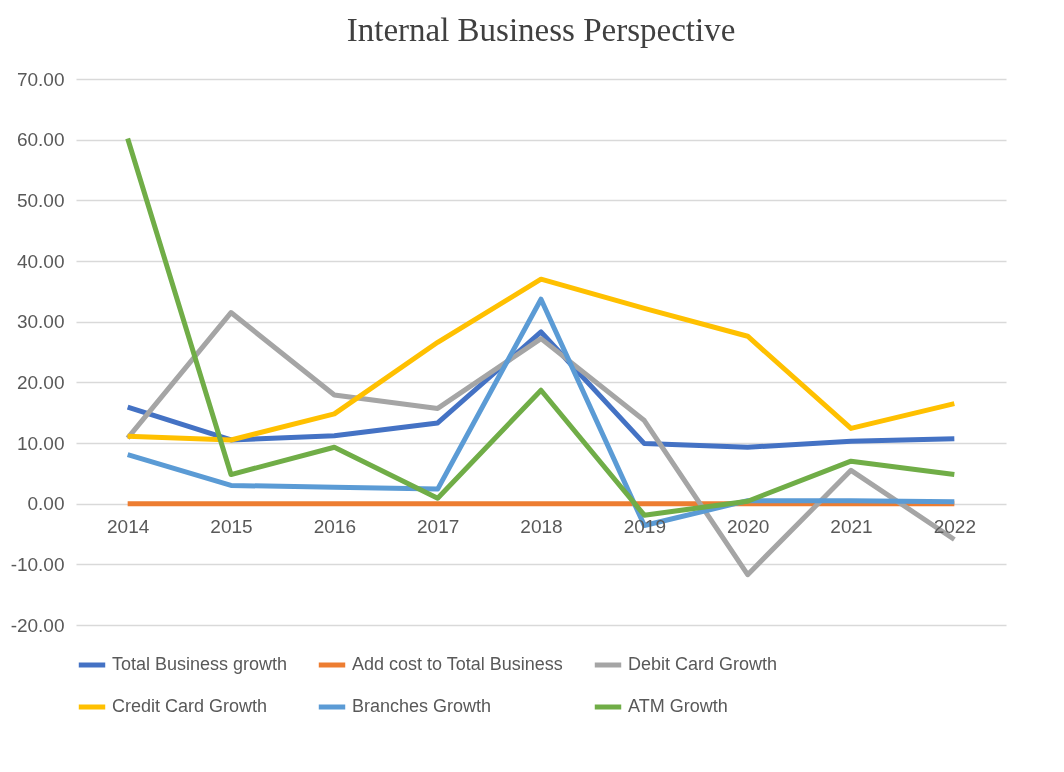 This screenshot has width=1064, height=772. What do you see at coordinates (200, 664) in the screenshot?
I see `legend-label: Total Business growth` at bounding box center [200, 664].